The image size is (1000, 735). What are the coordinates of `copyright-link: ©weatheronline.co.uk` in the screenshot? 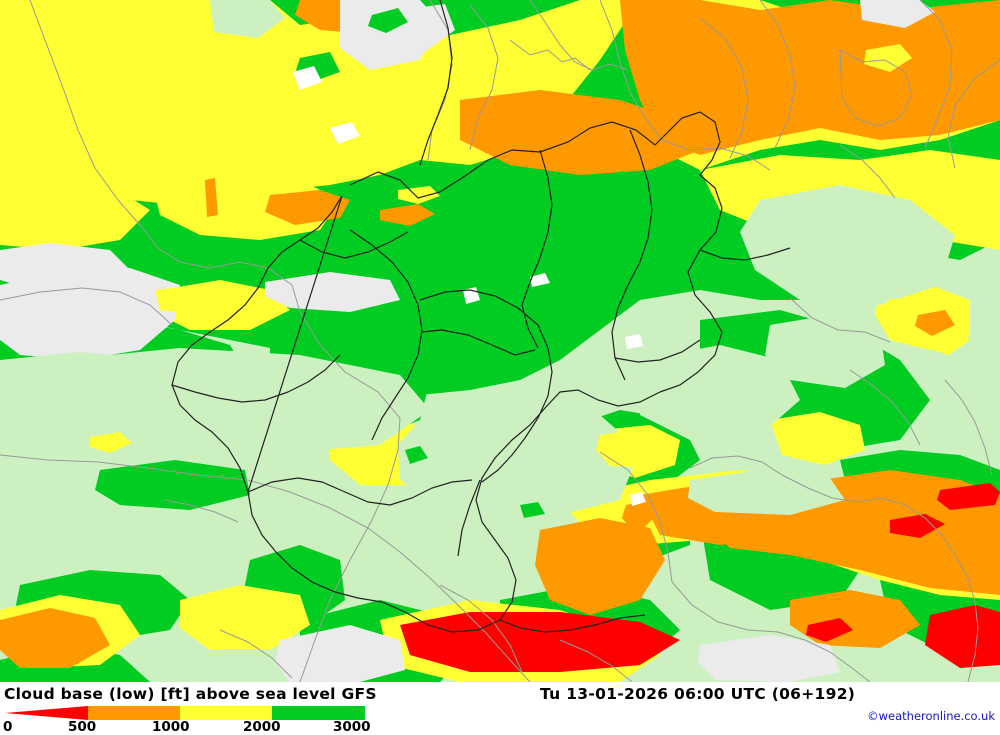 It's located at (931, 716).